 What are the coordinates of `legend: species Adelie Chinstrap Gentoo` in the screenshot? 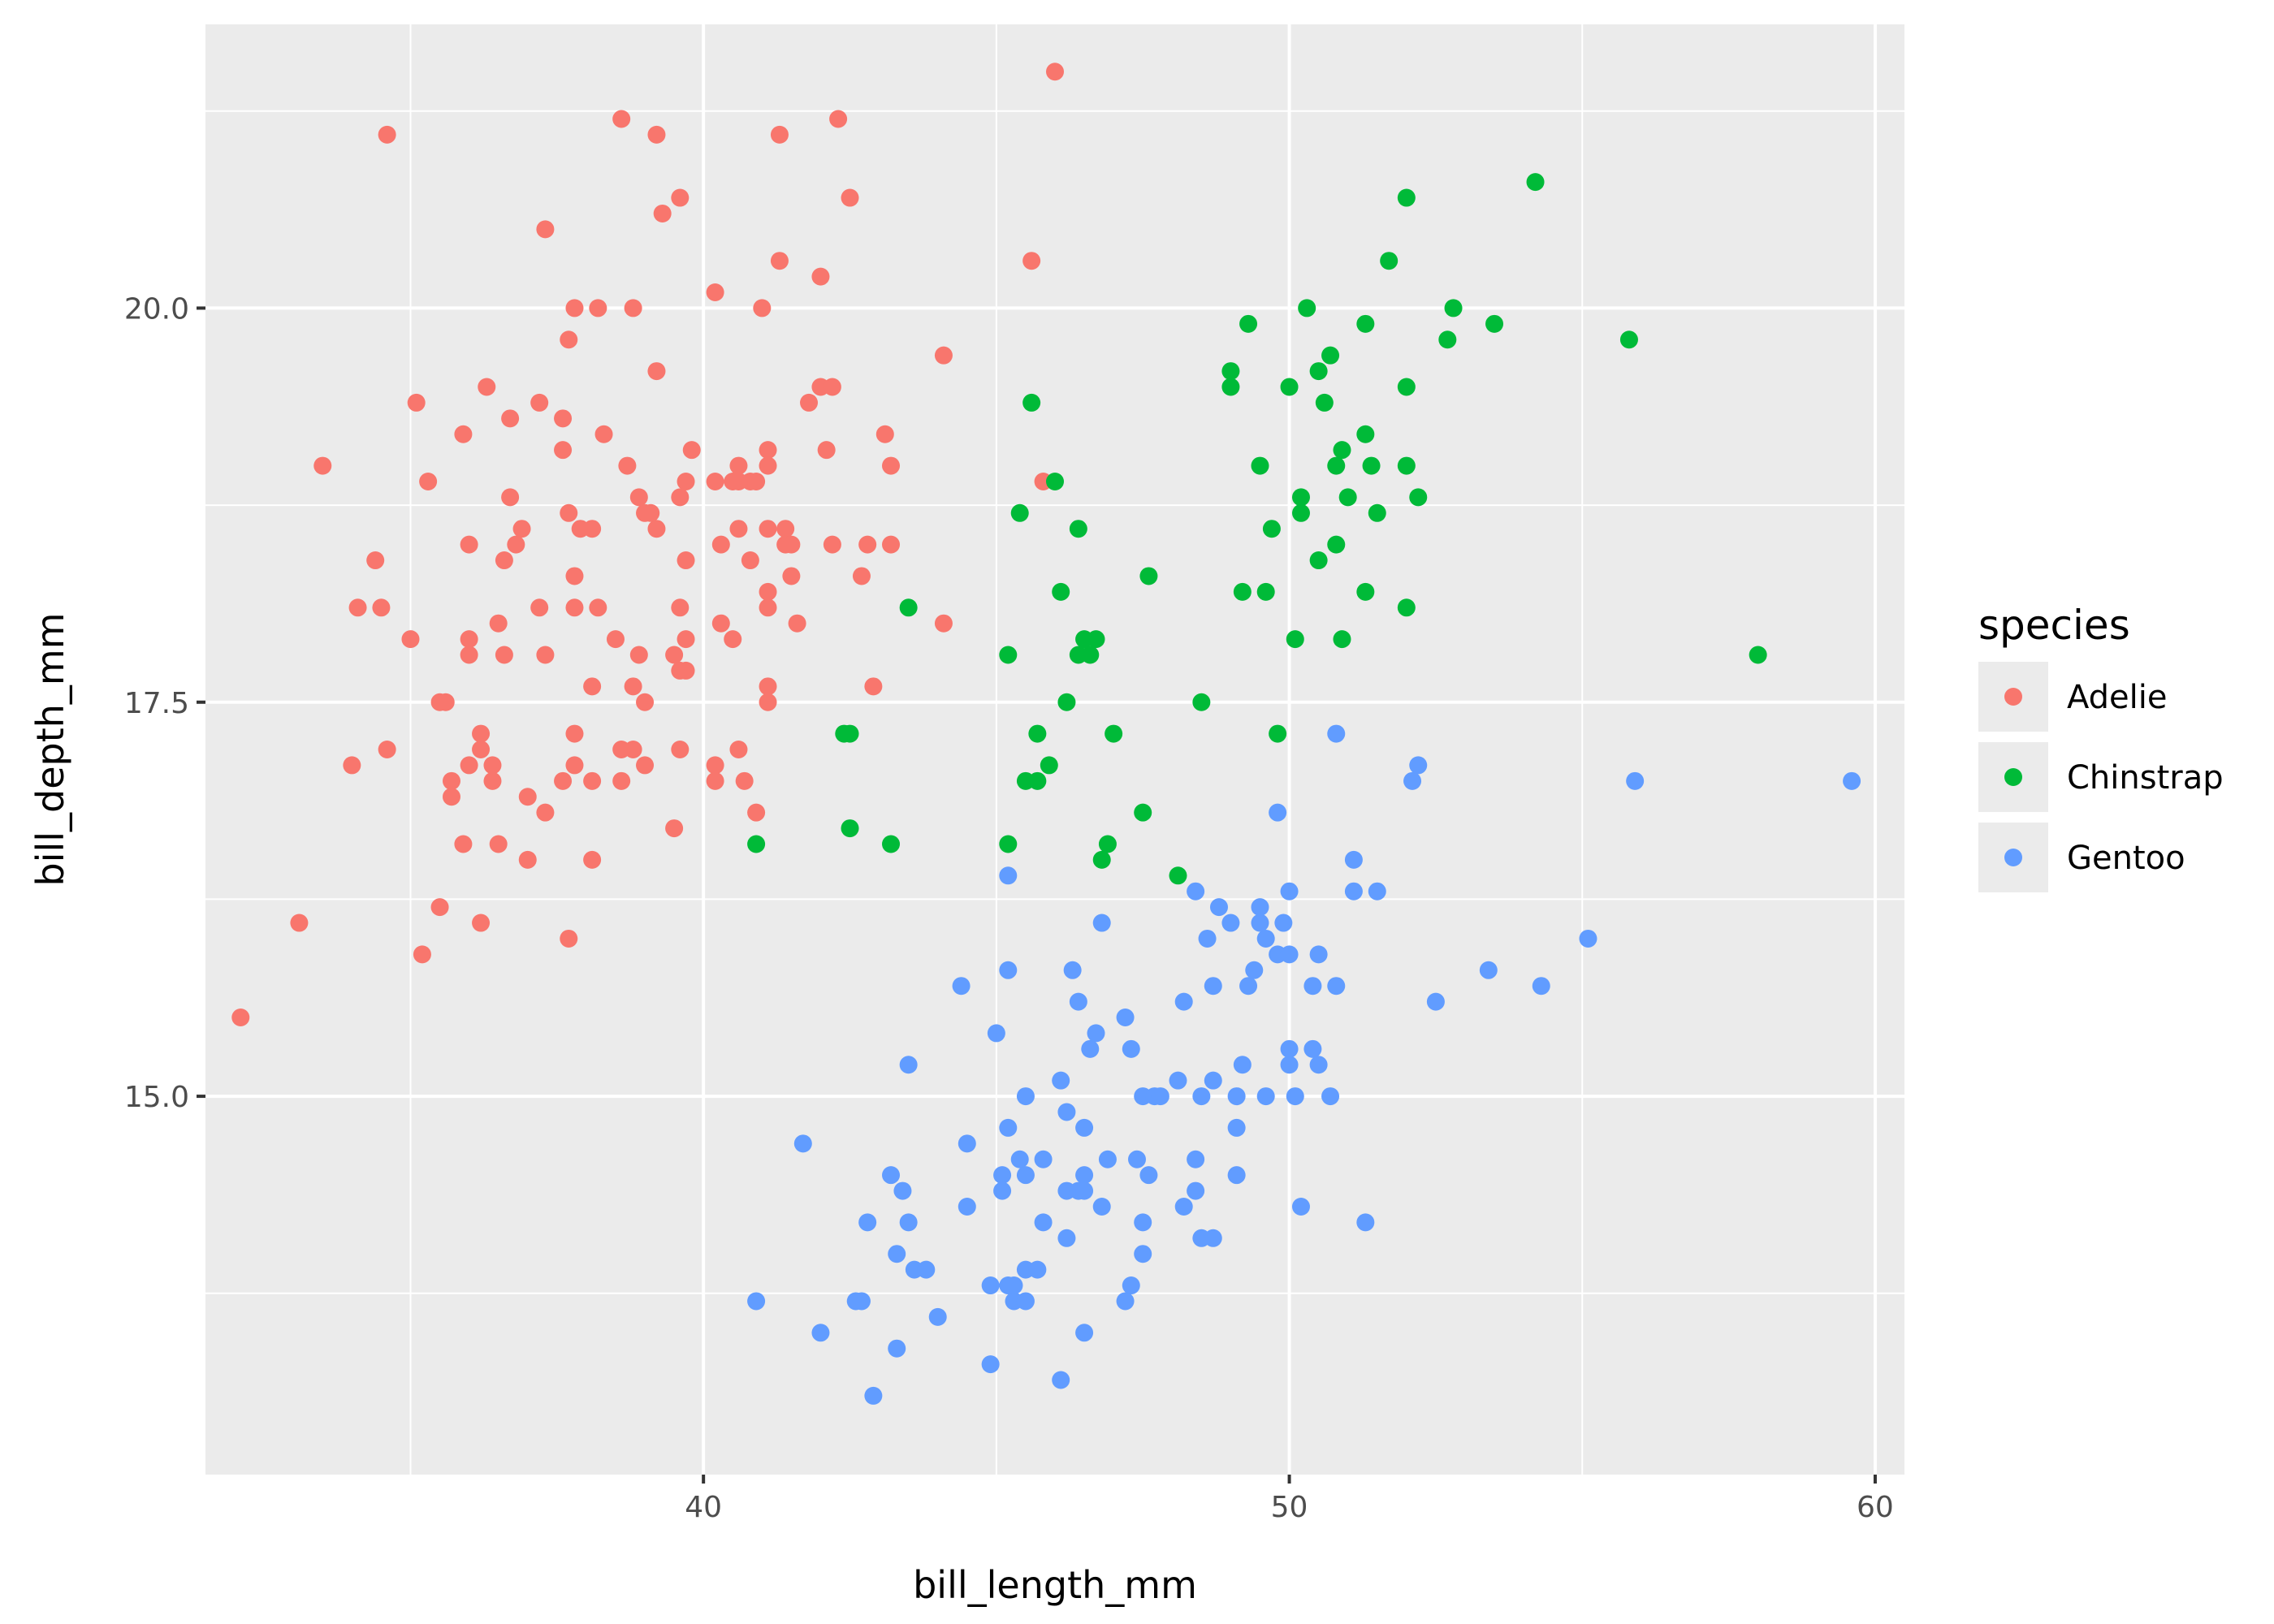 It's located at (2101, 747).